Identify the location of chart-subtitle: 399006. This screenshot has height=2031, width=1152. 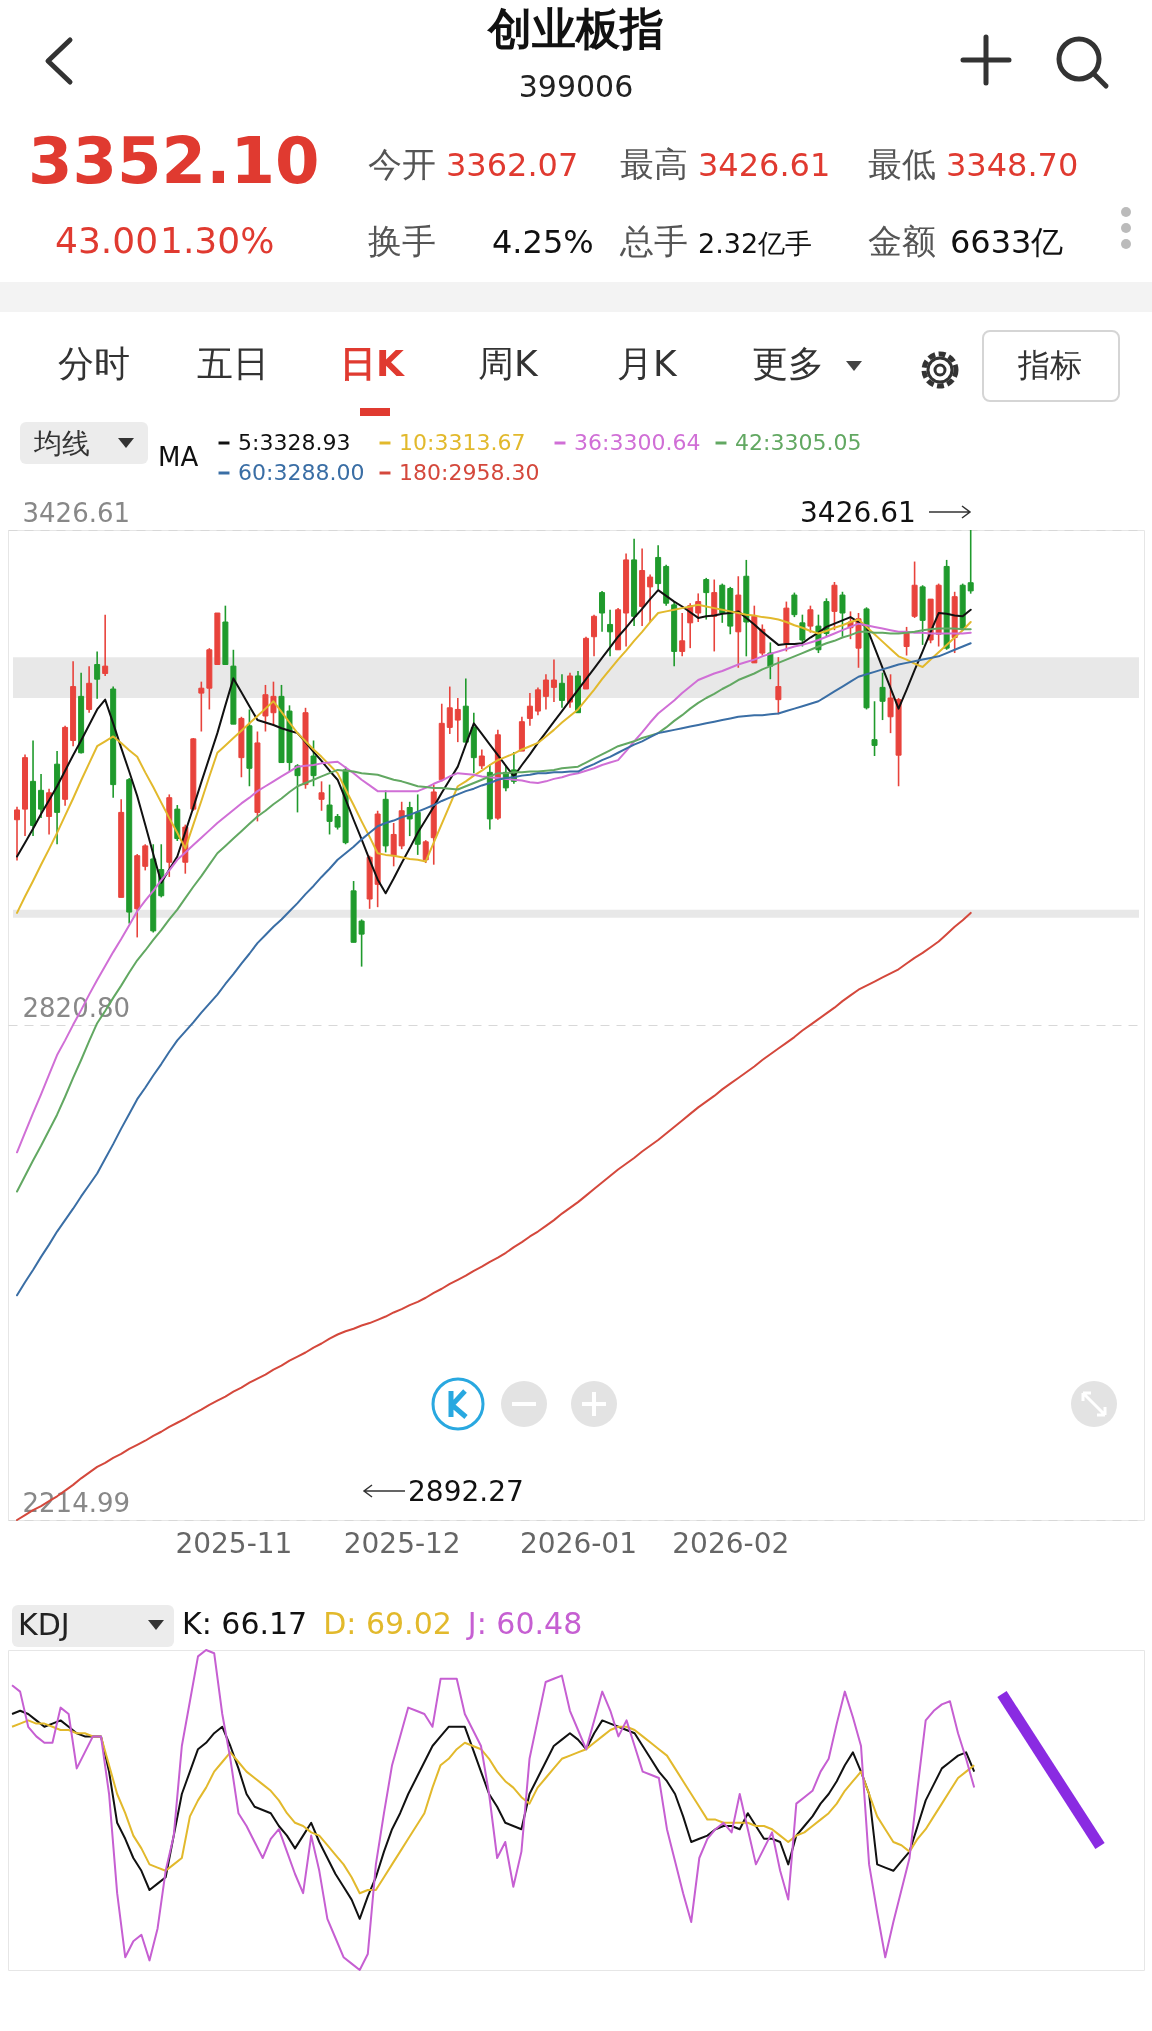
(576, 87).